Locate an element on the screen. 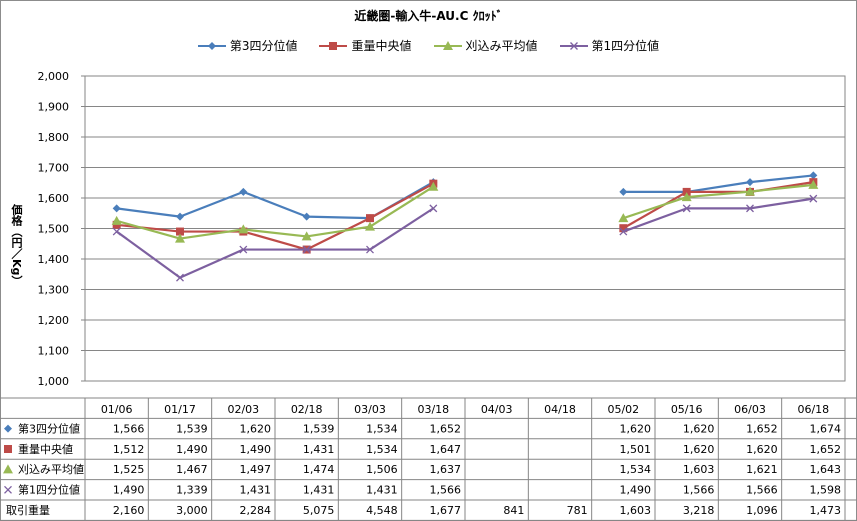 This screenshot has height=521, width=857. legend-item: 刈込み平均値 is located at coordinates (485, 45).